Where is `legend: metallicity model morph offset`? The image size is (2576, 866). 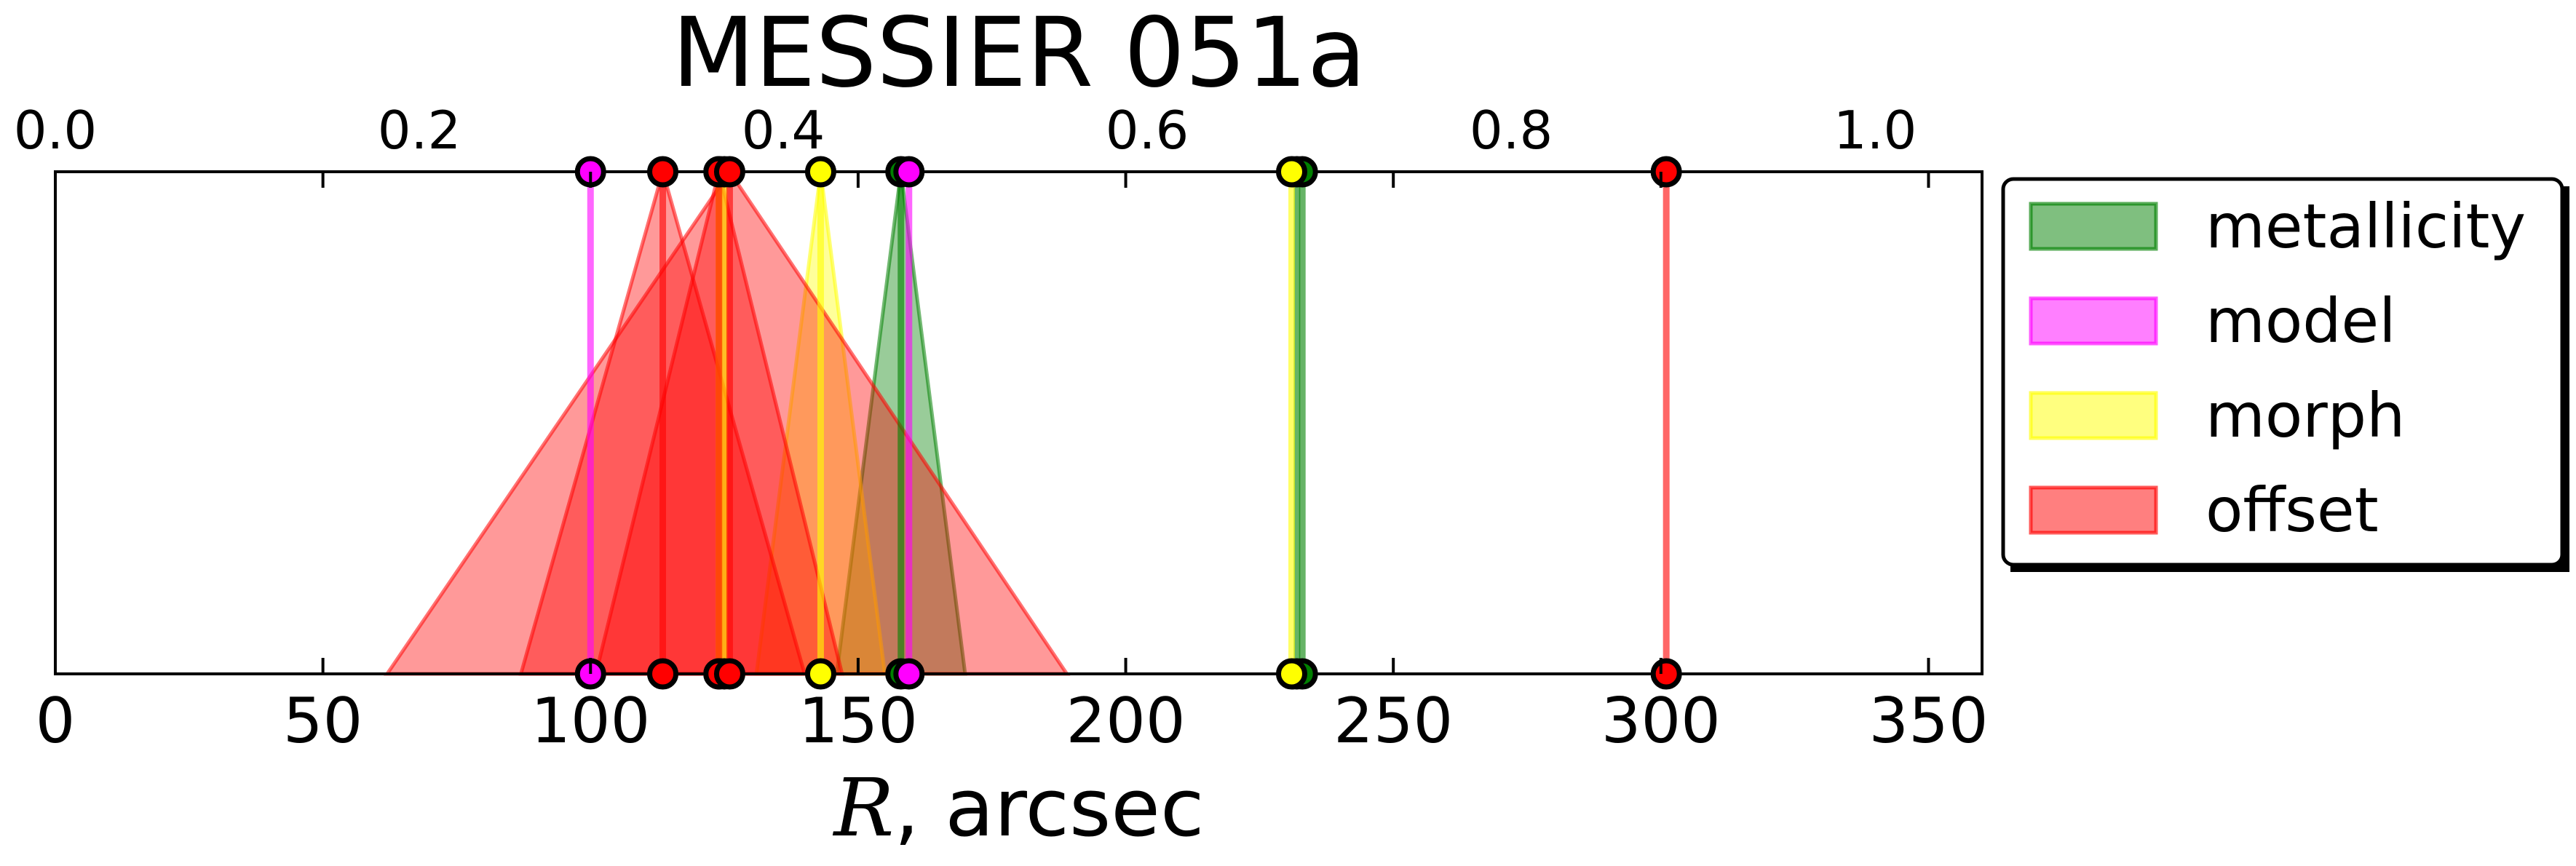 legend: metallicity model morph offset is located at coordinates (2285, 374).